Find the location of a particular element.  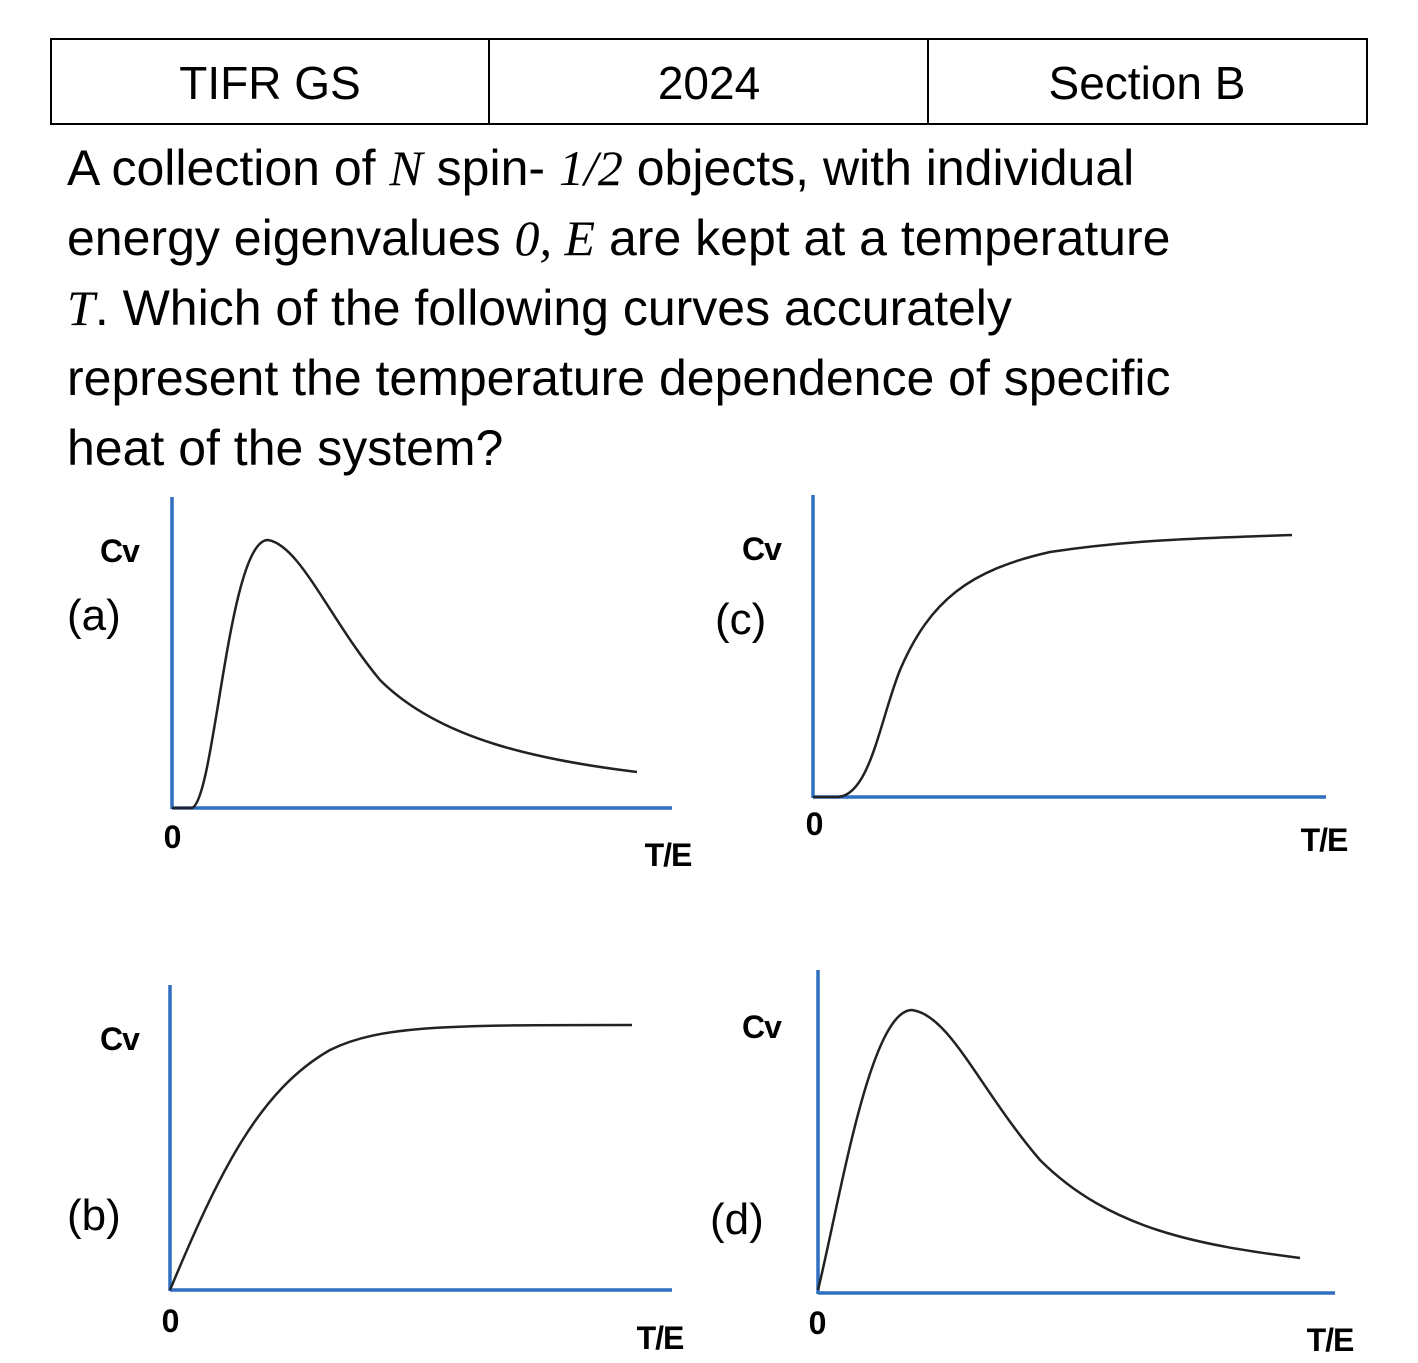

panel-label: (c) is located at coordinates (740, 619).